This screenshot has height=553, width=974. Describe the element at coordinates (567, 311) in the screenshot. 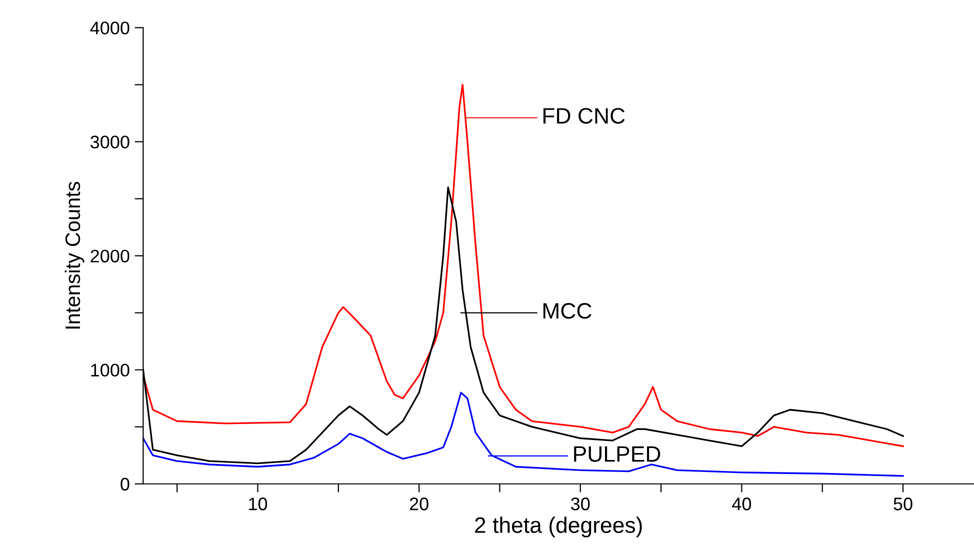

I see `legend-label: MCC` at that location.